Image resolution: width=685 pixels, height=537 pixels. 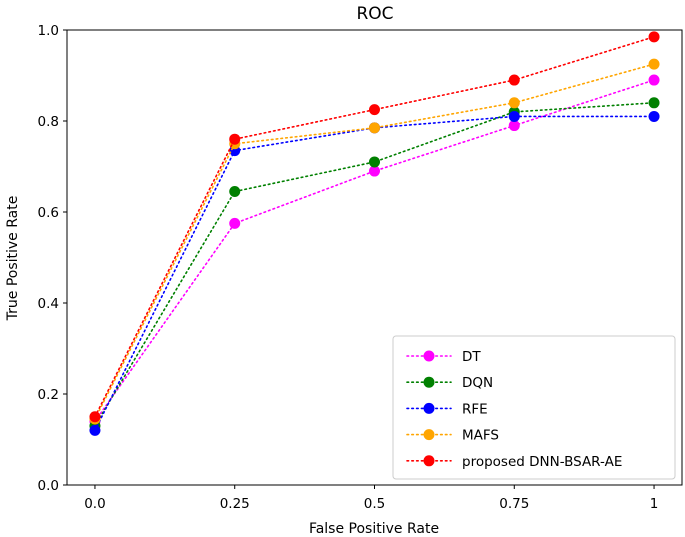 I want to click on chart-title: ROC, so click(x=374, y=14).